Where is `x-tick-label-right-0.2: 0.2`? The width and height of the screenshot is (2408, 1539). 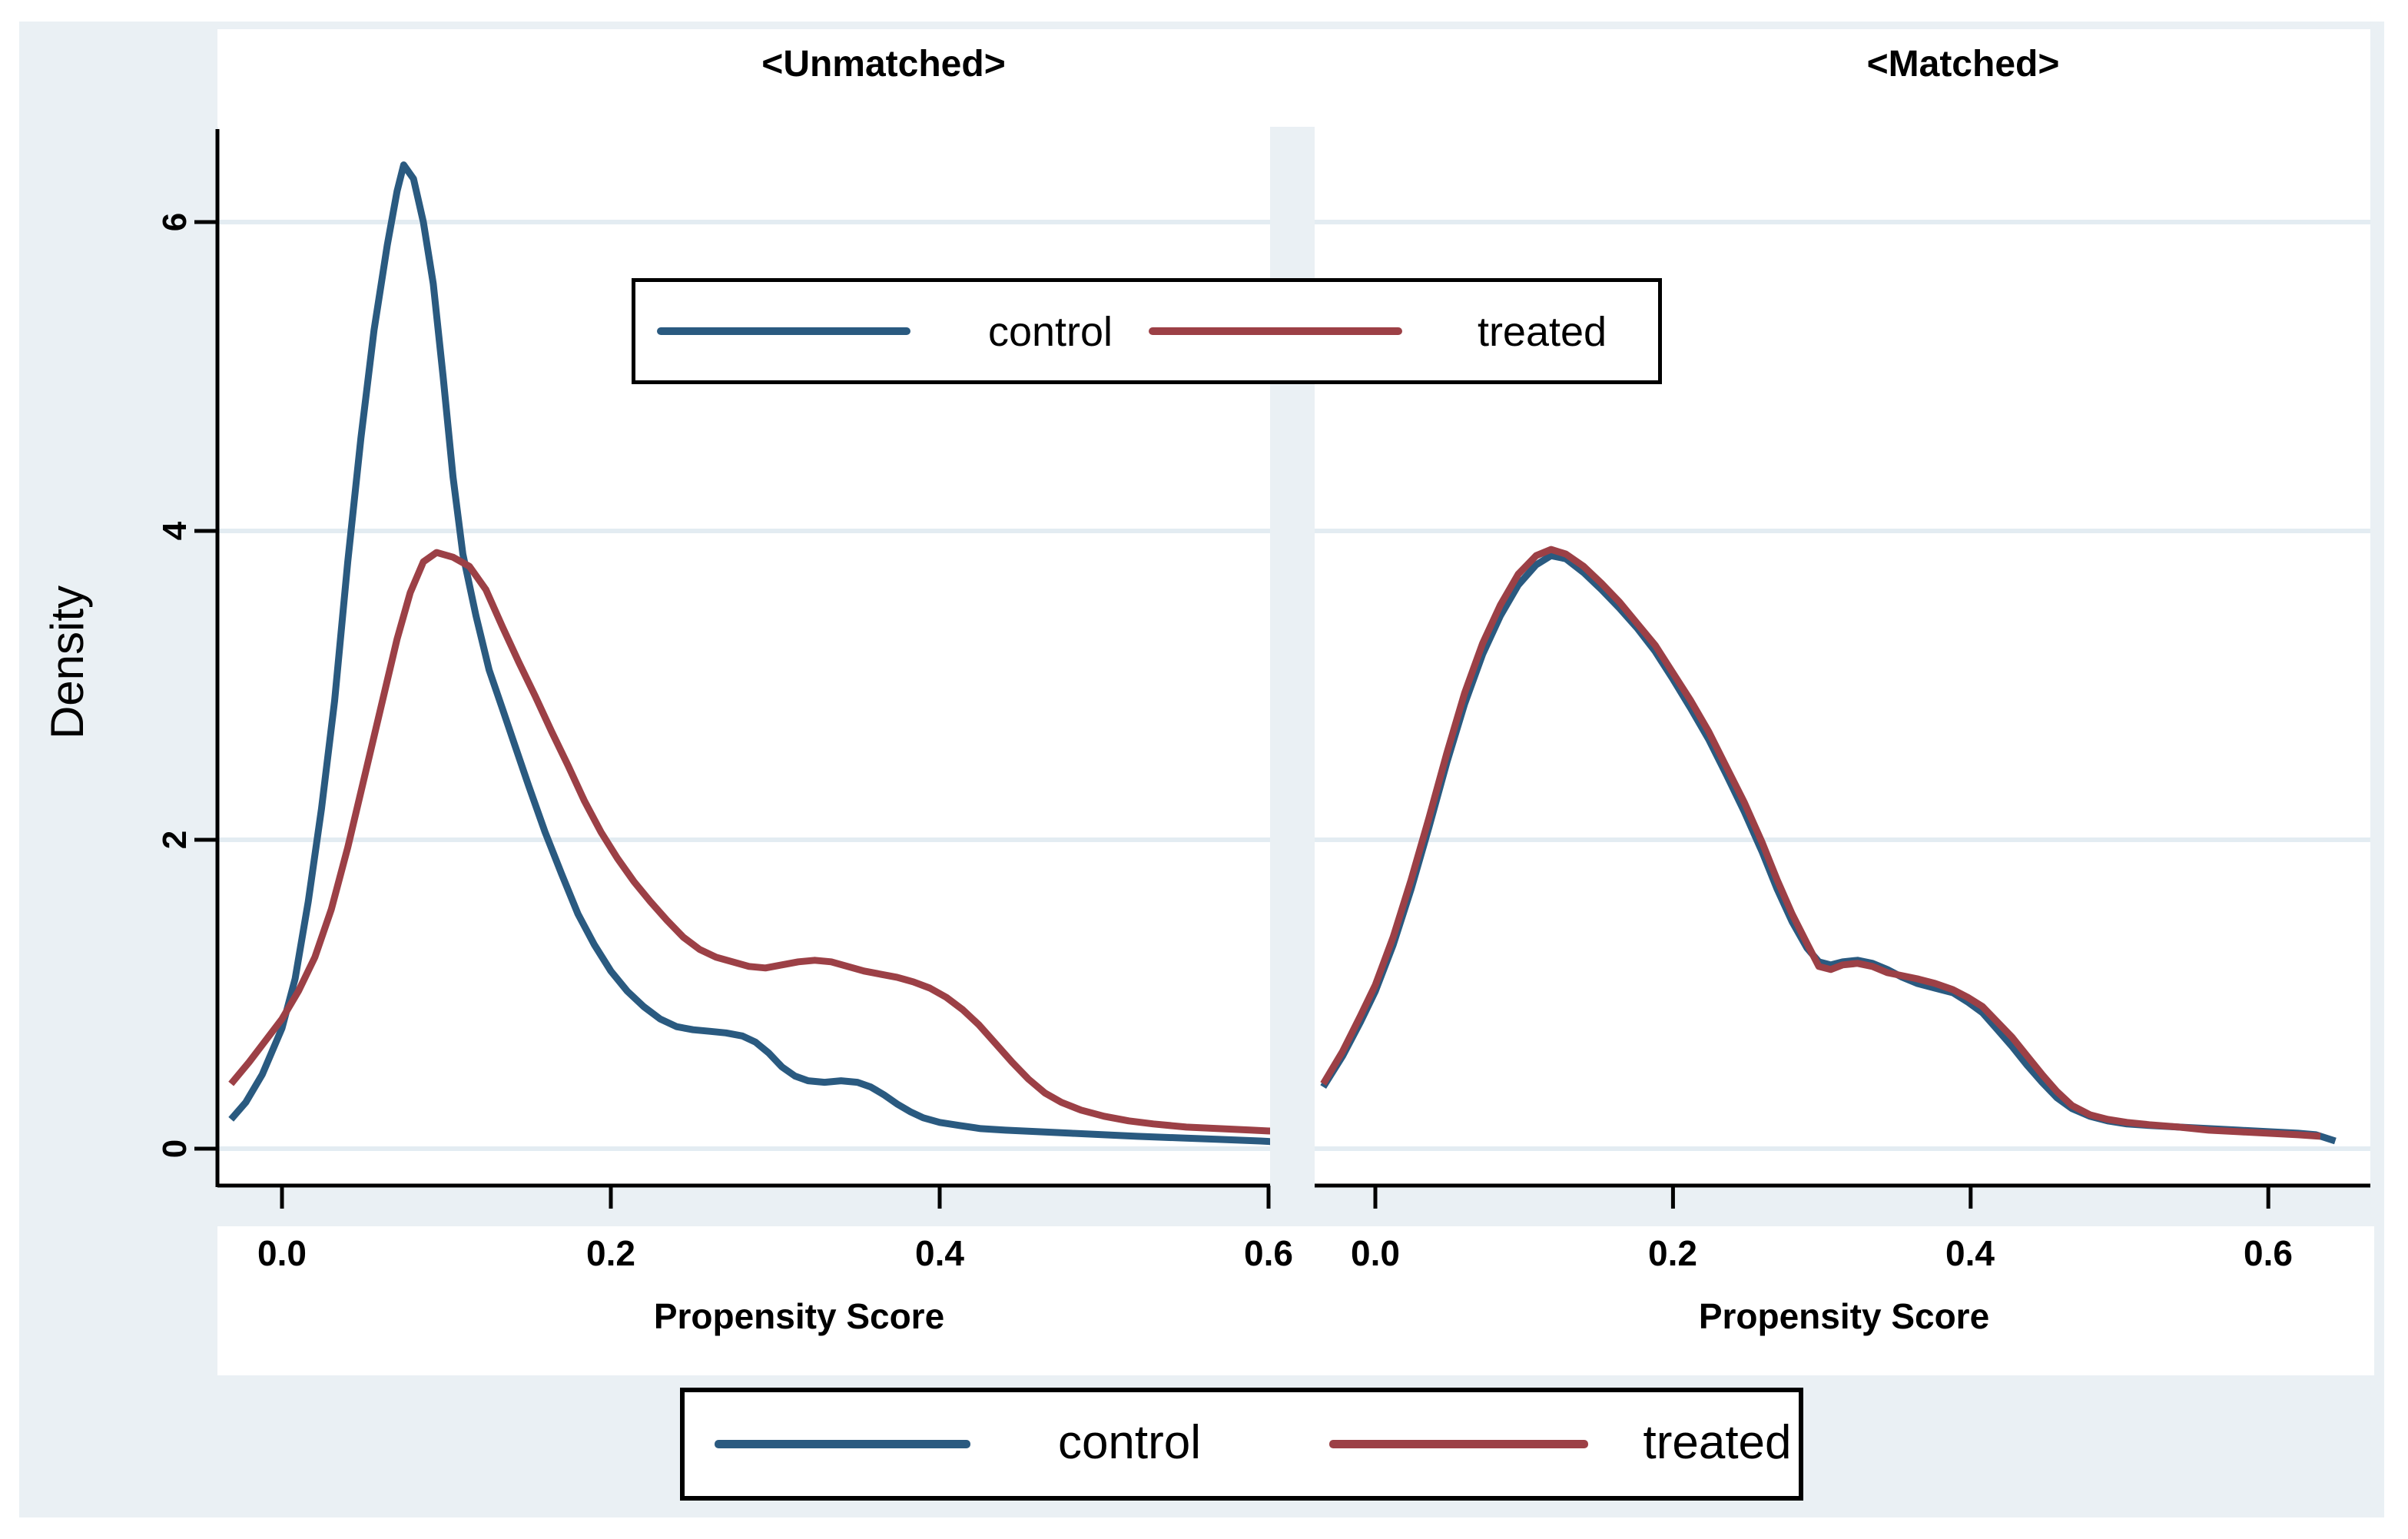
x-tick-label-right-0.2: 0.2 is located at coordinates (1673, 1253).